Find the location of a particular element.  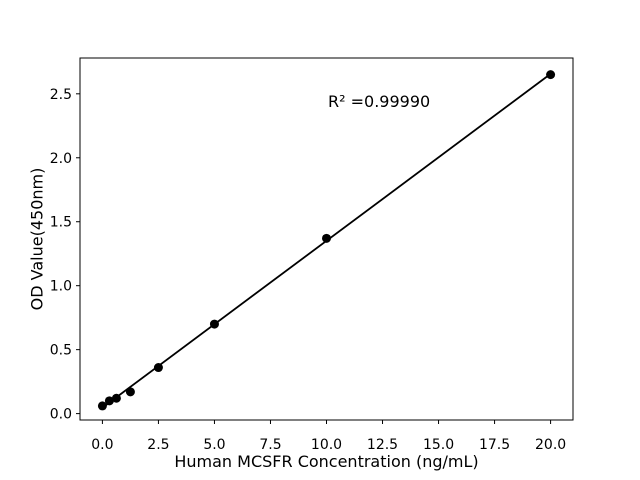

x-tick-label: 5.0 is located at coordinates (214, 445).